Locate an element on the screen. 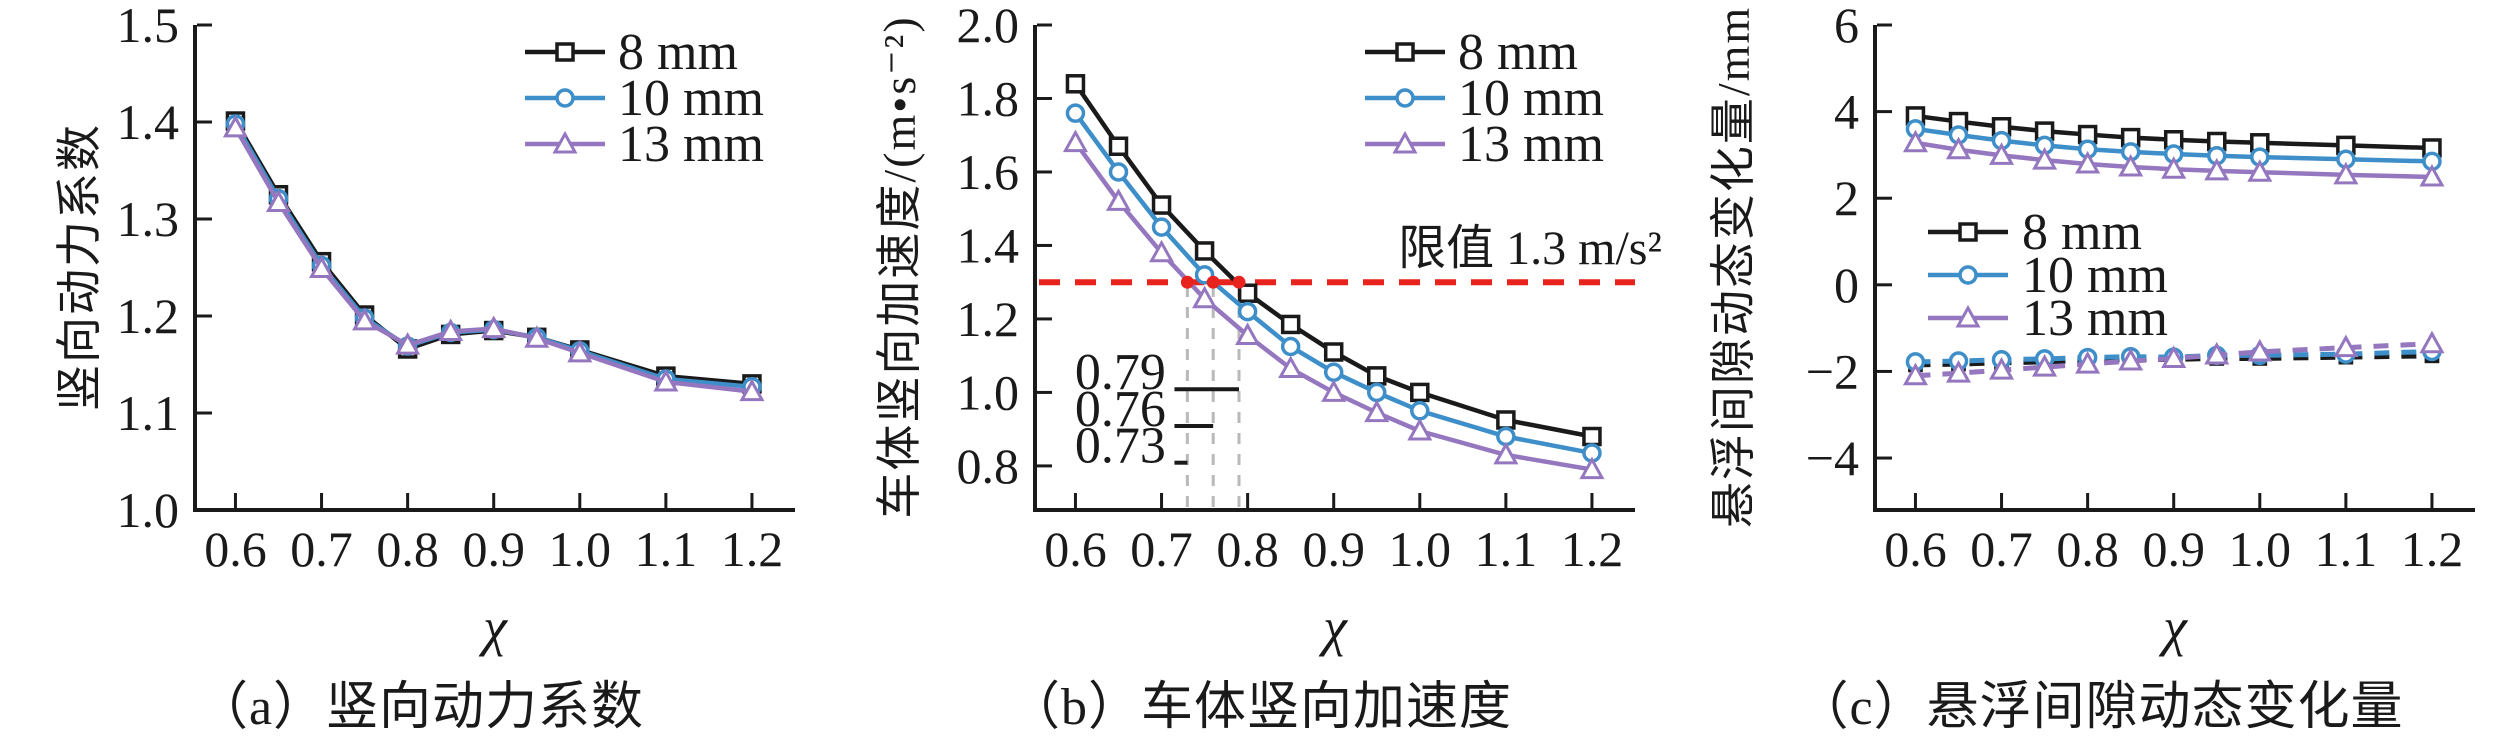 The image size is (2519, 742). svg-text: −4 is located at coordinates (1832, 458).